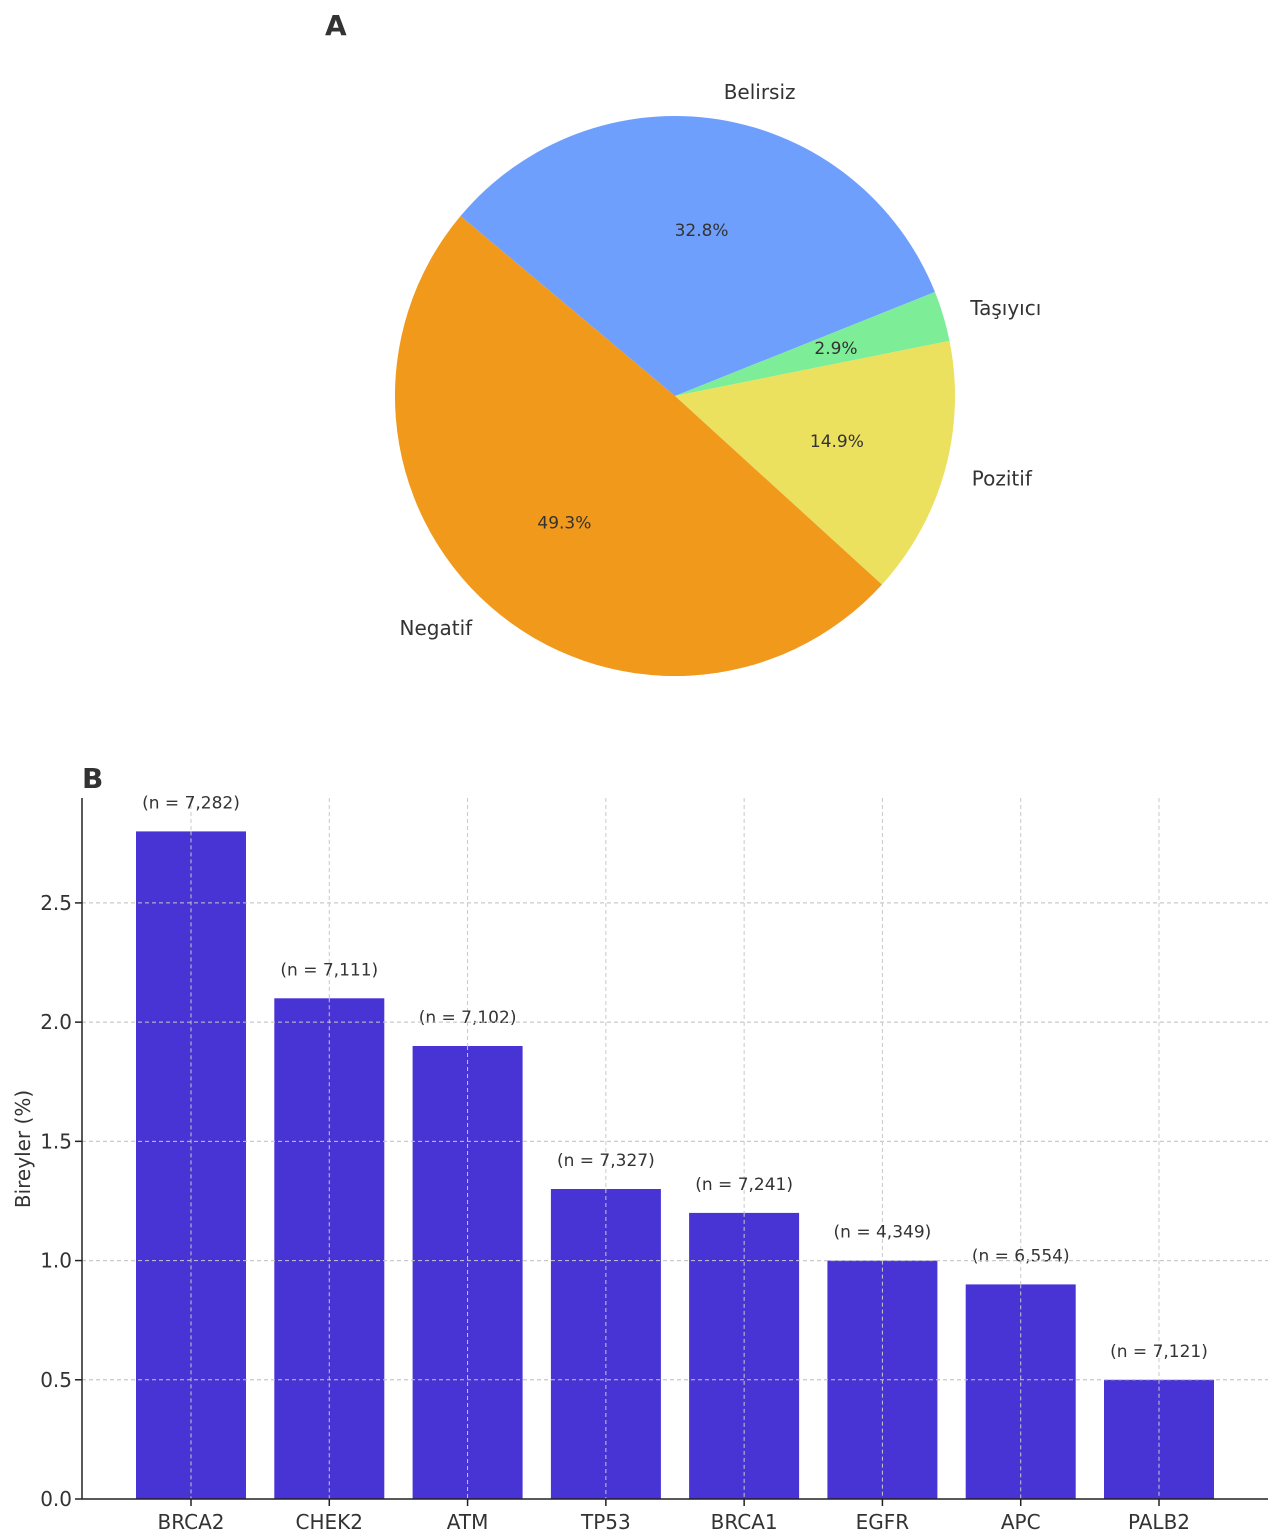 Image resolution: width=1280 pixels, height=1539 pixels. What do you see at coordinates (191, 803) in the screenshot?
I see `bar-annotation-brca2: (n = 7,282)` at bounding box center [191, 803].